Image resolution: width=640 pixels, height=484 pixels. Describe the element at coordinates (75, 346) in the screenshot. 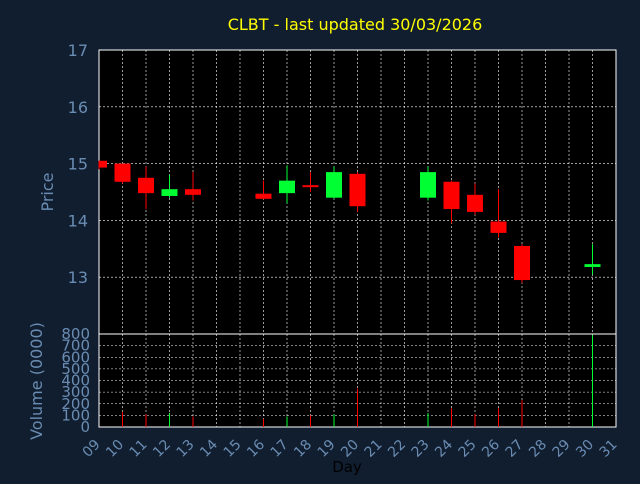

I see `volume-y-tick-label: 700` at that location.